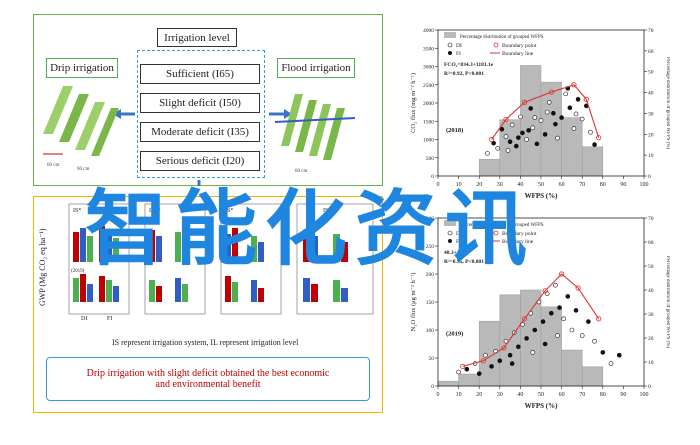  I want to click on mini-chart-1-fi: FI, so click(109, 319).